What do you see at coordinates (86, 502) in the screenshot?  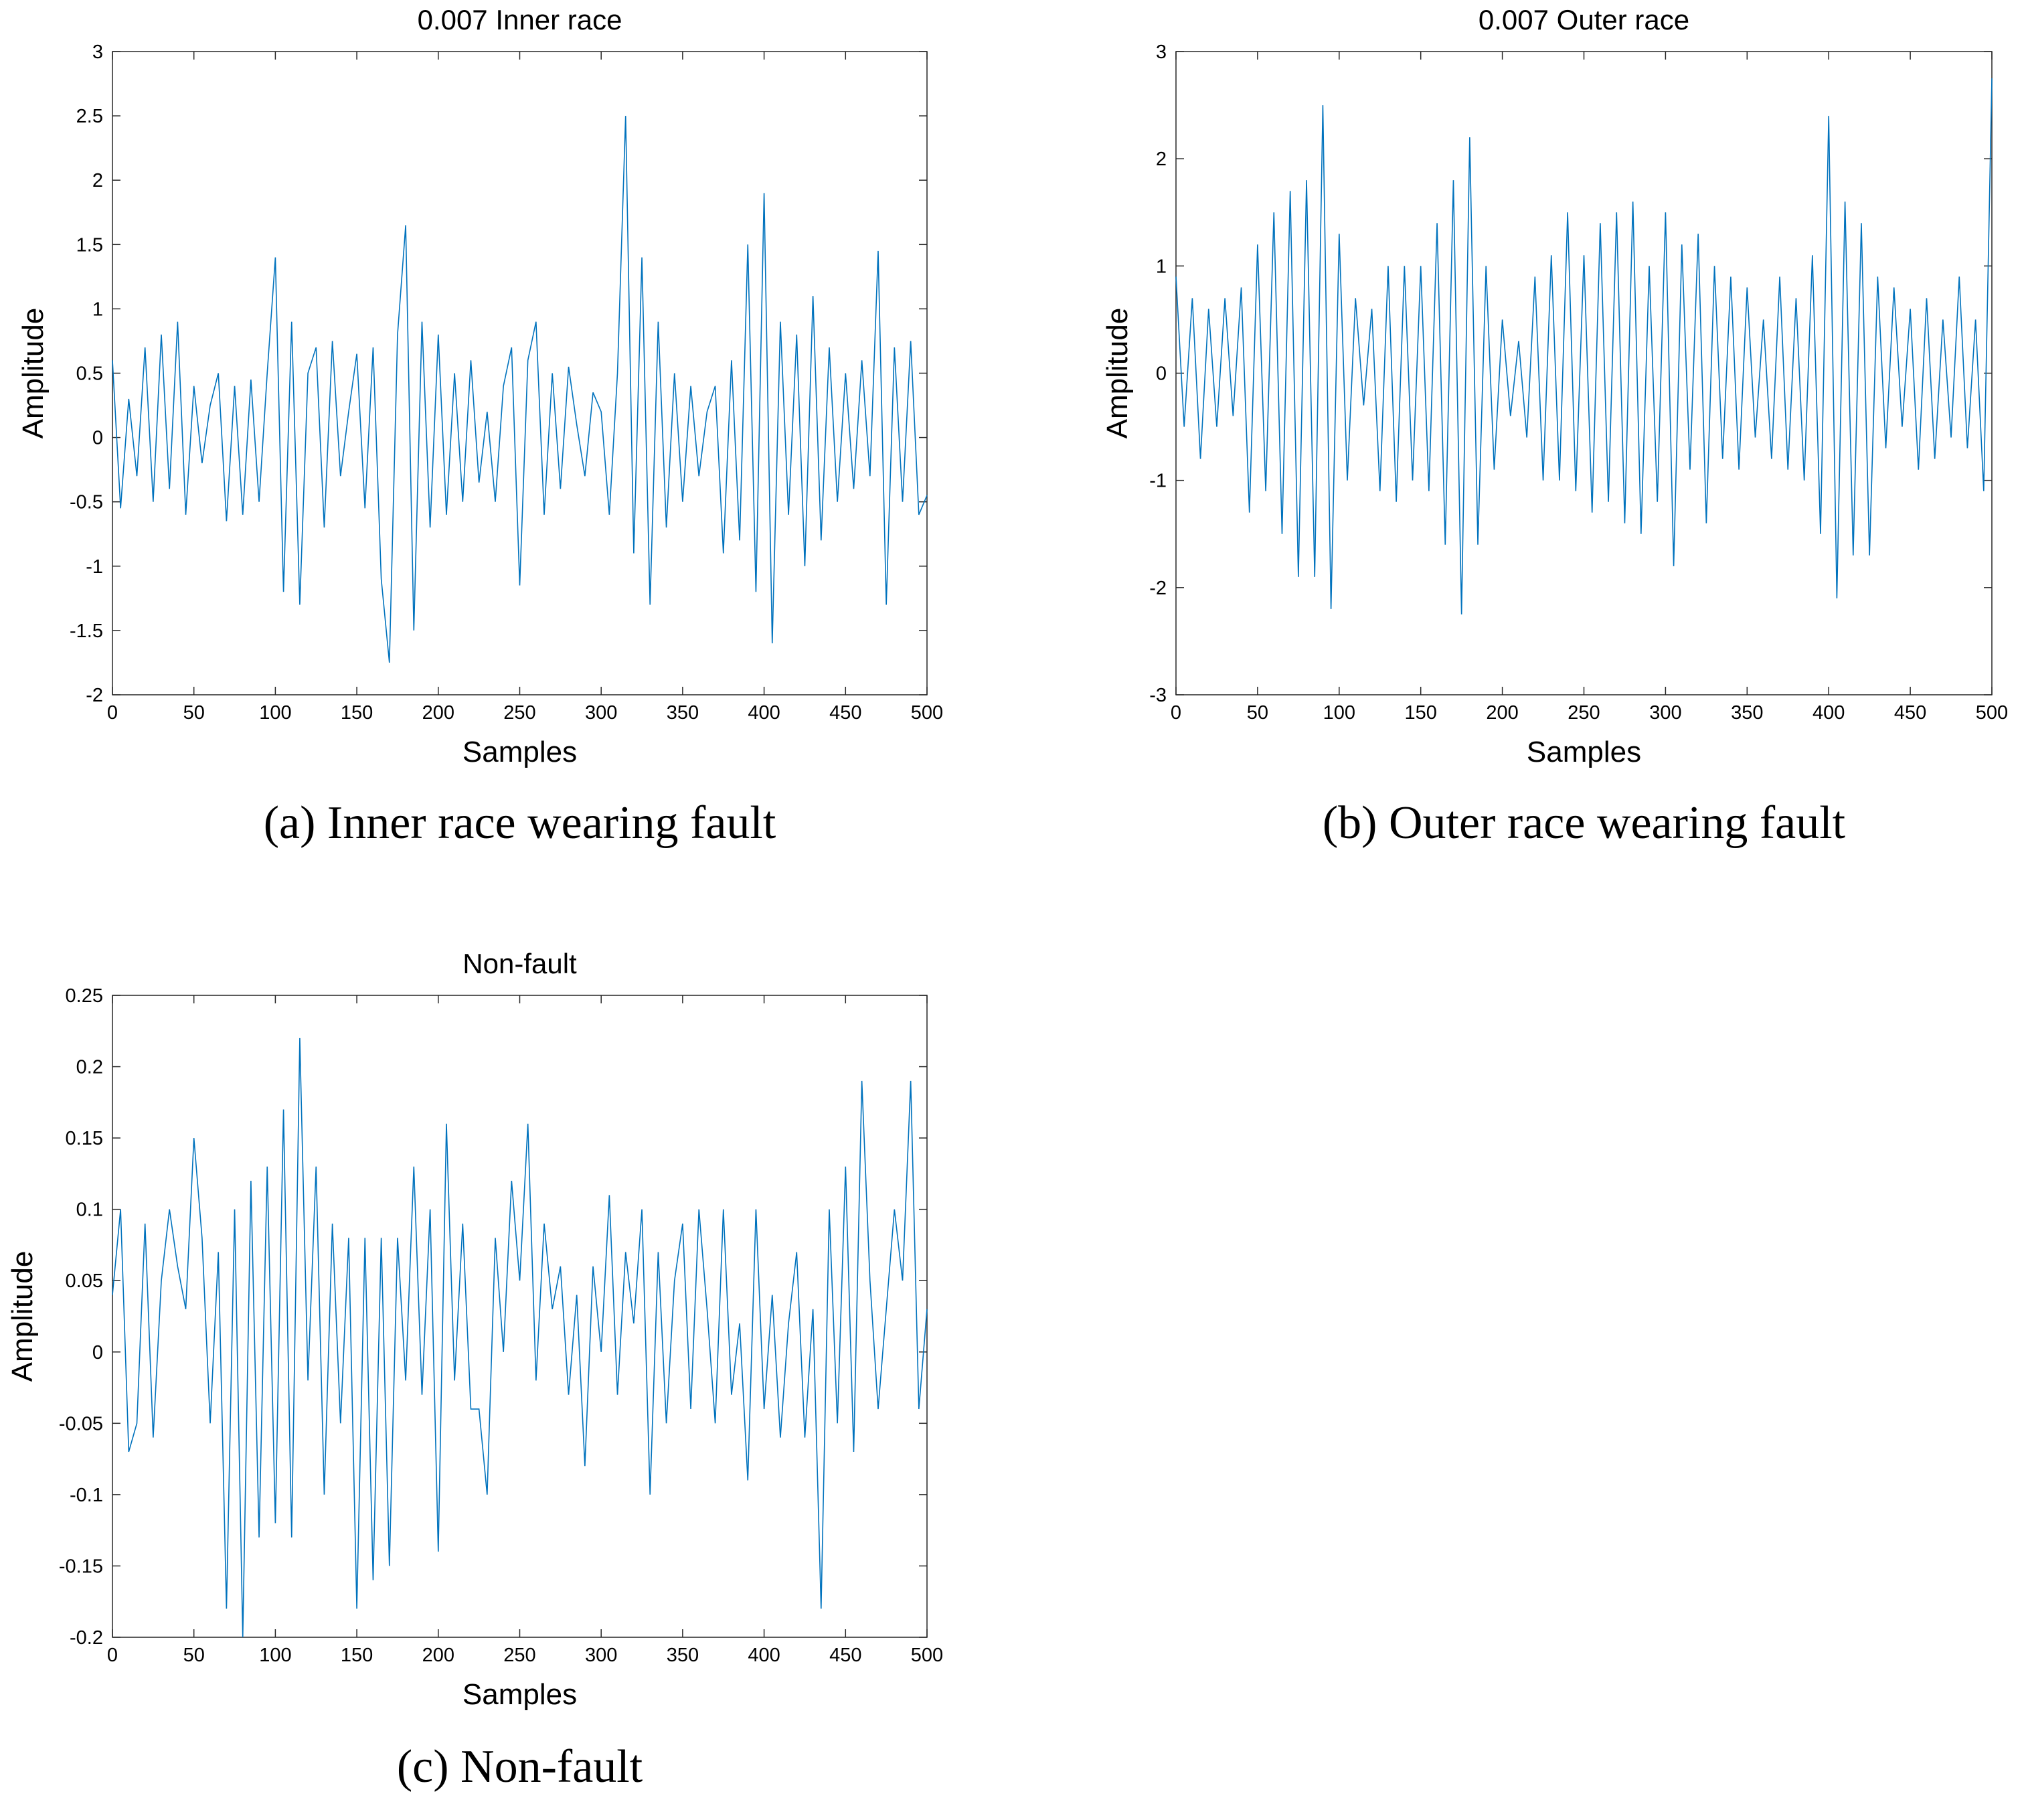 I see `y-tick-label: -0.5` at bounding box center [86, 502].